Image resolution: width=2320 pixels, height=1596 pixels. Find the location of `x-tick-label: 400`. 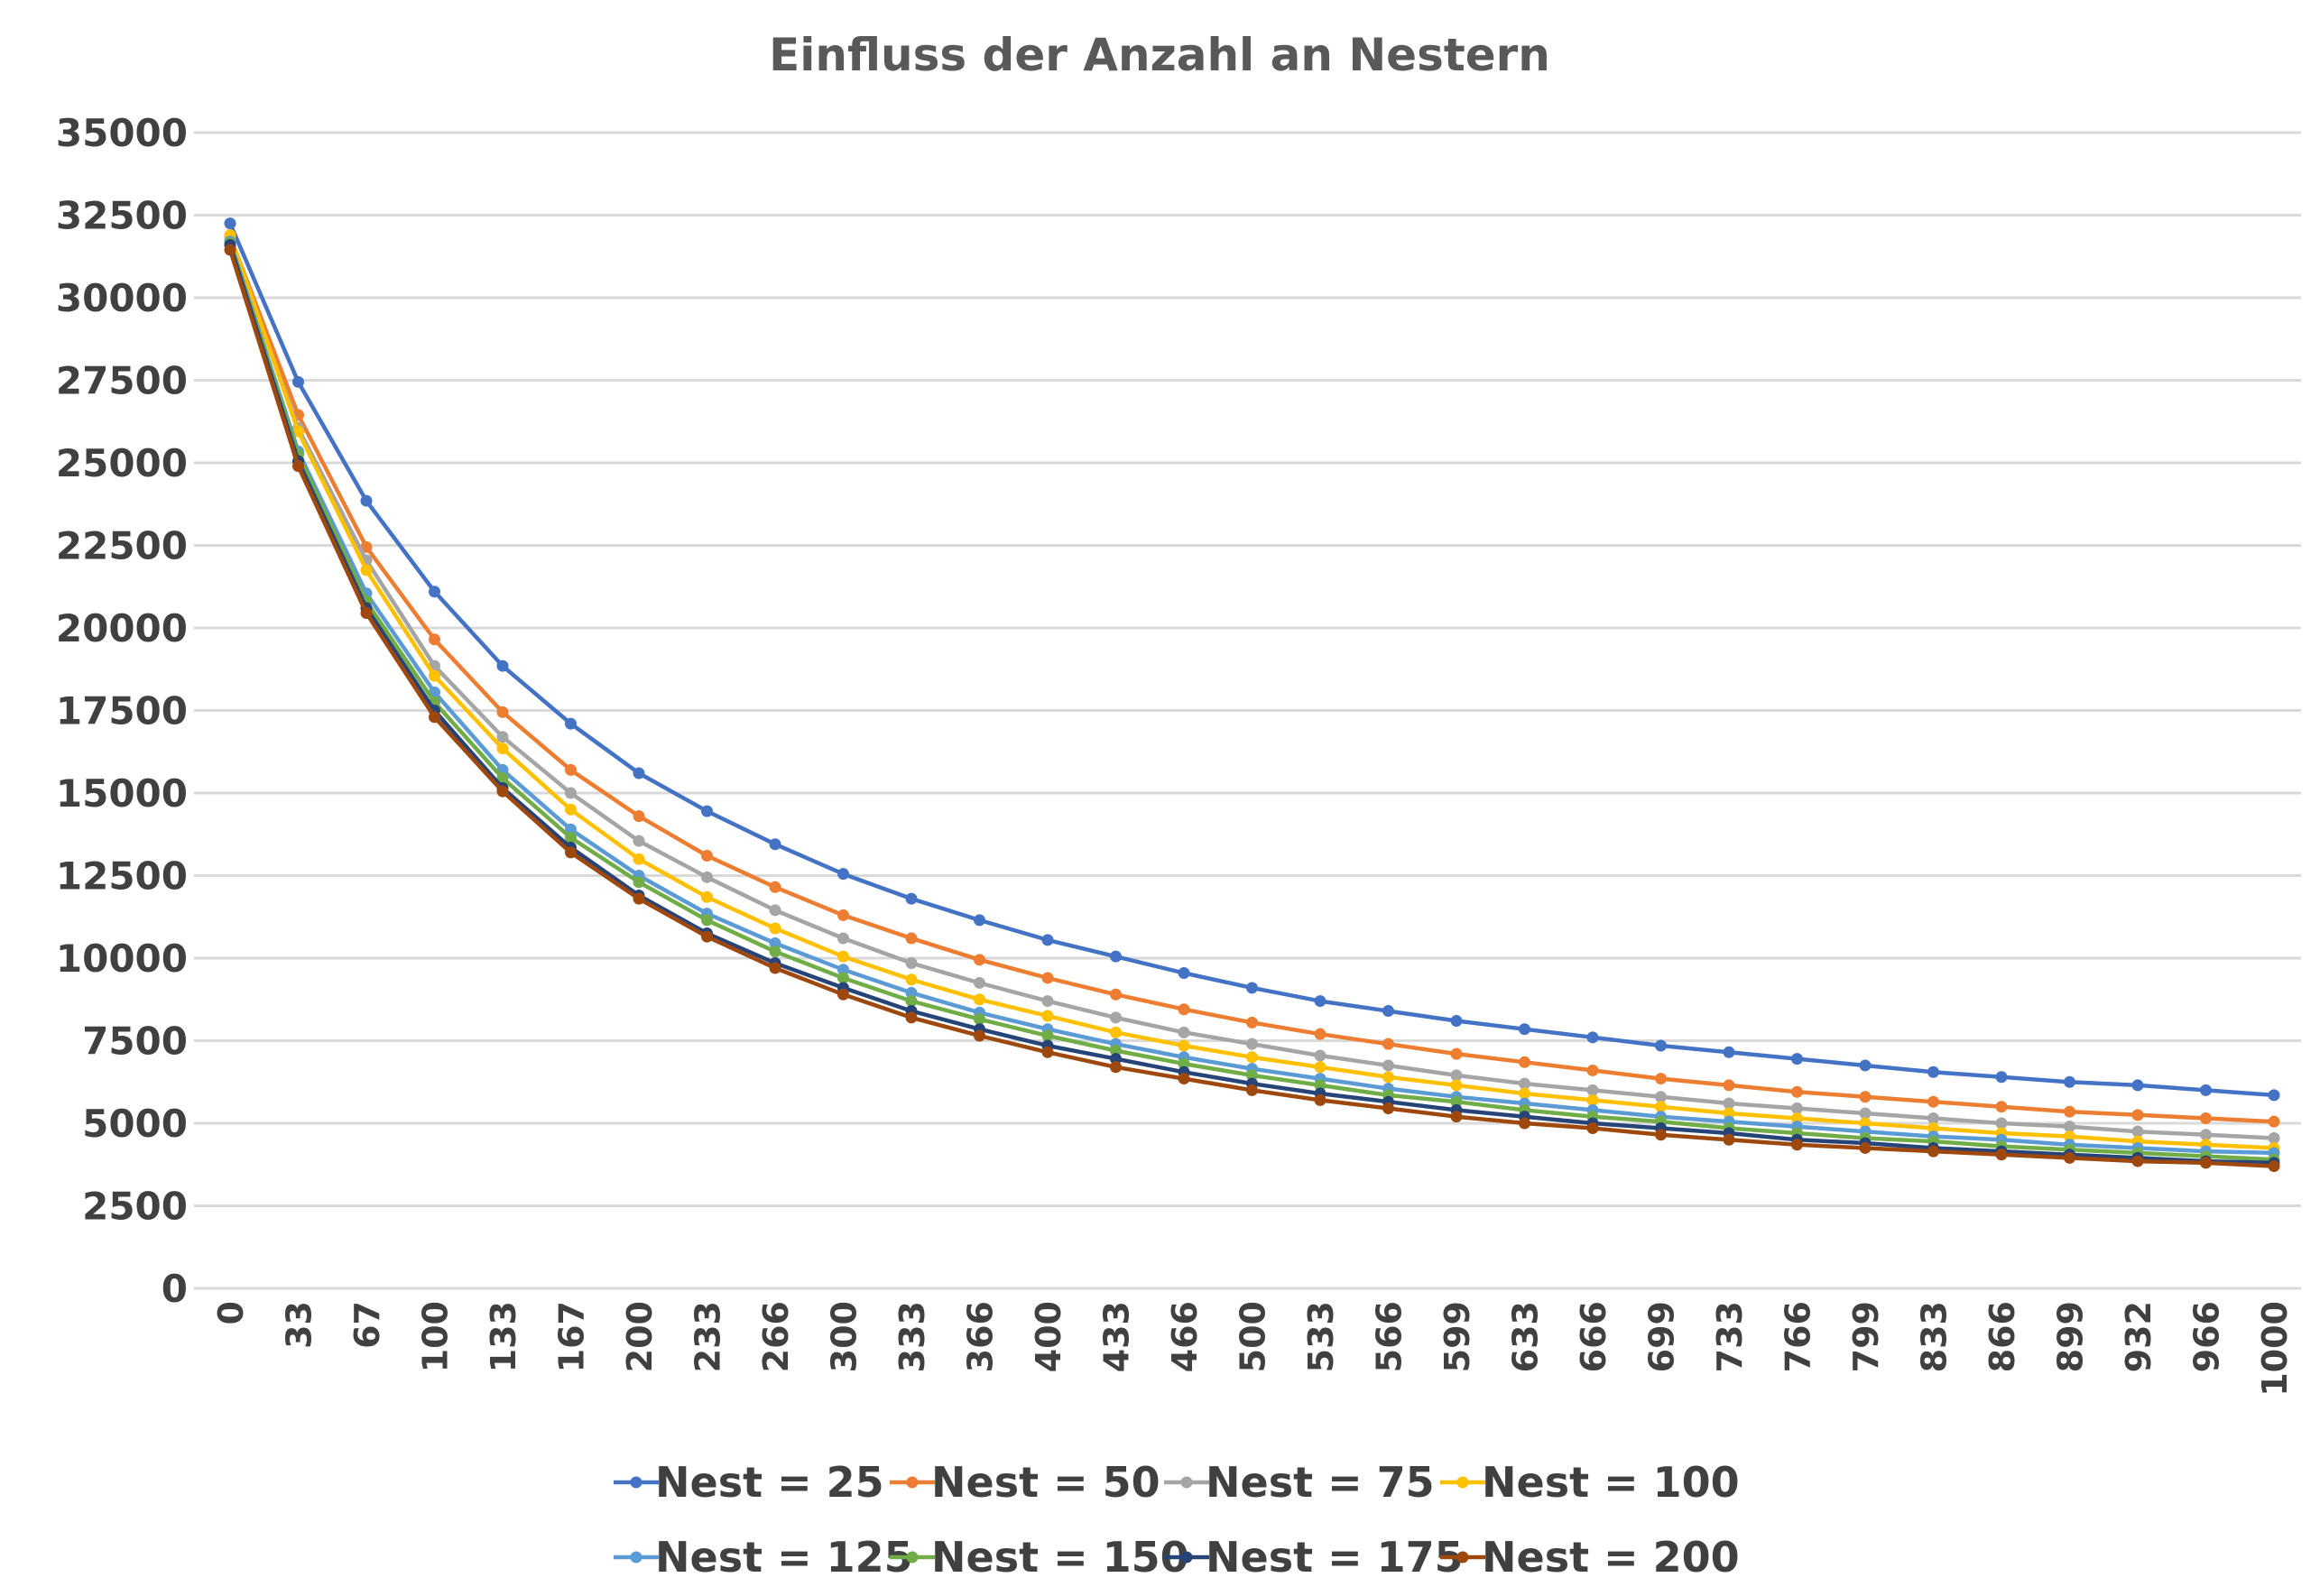

x-tick-label: 400 is located at coordinates (1048, 1336).